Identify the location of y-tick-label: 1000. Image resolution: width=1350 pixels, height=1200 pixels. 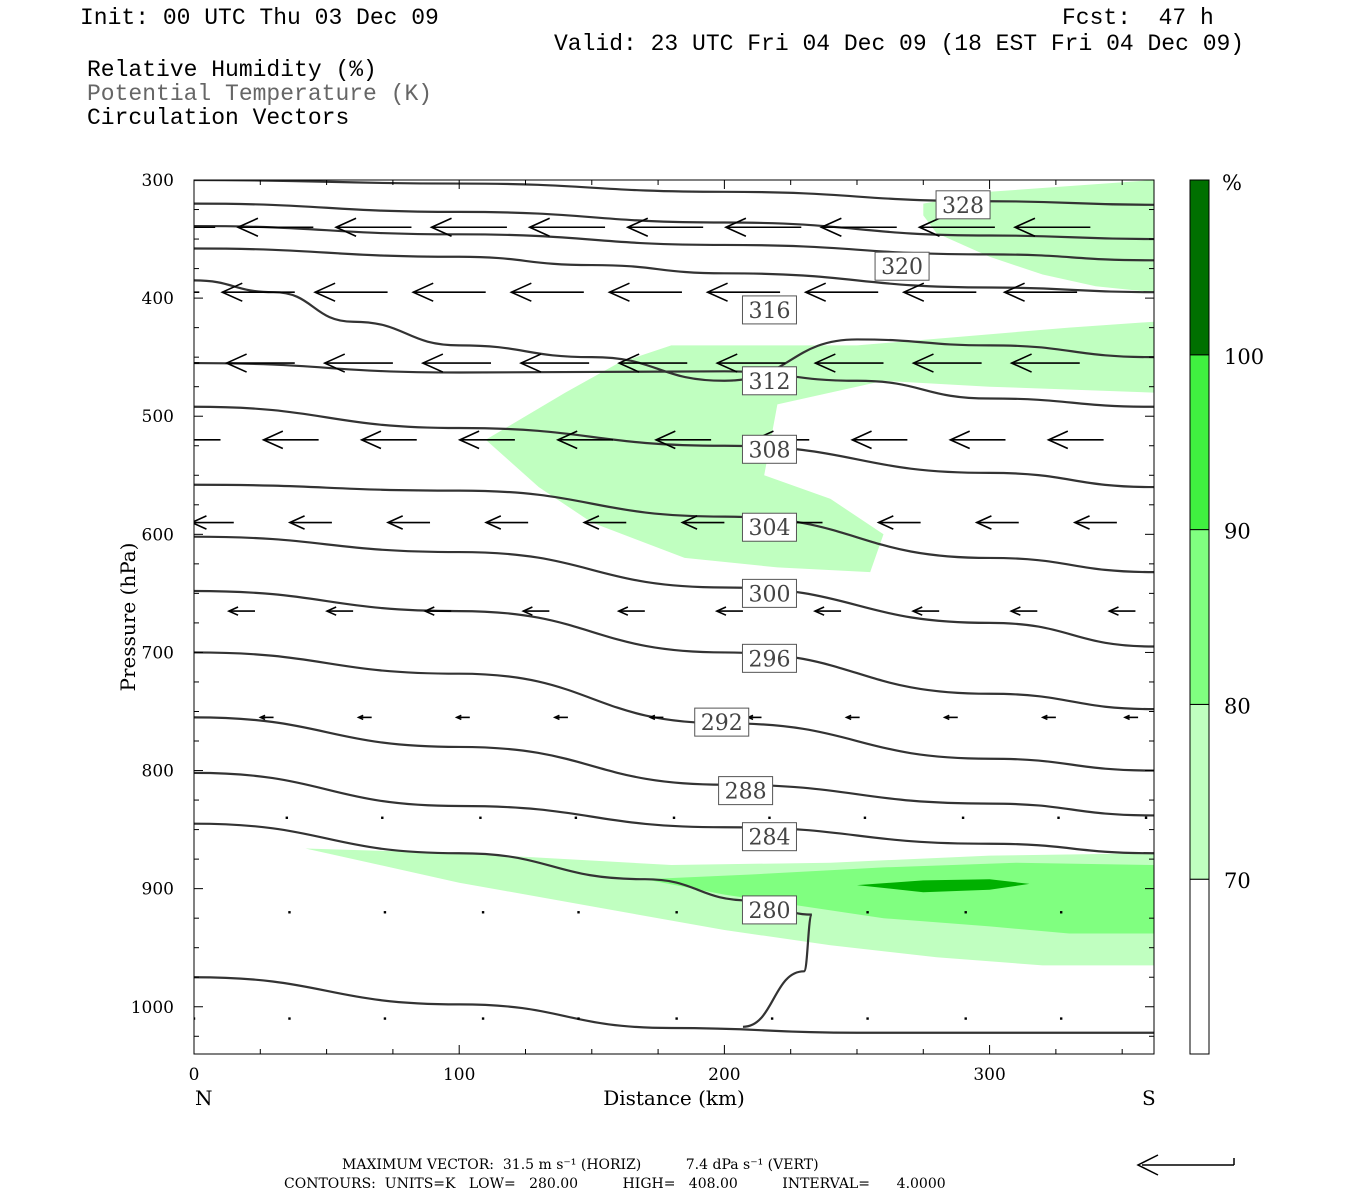
(152, 1008).